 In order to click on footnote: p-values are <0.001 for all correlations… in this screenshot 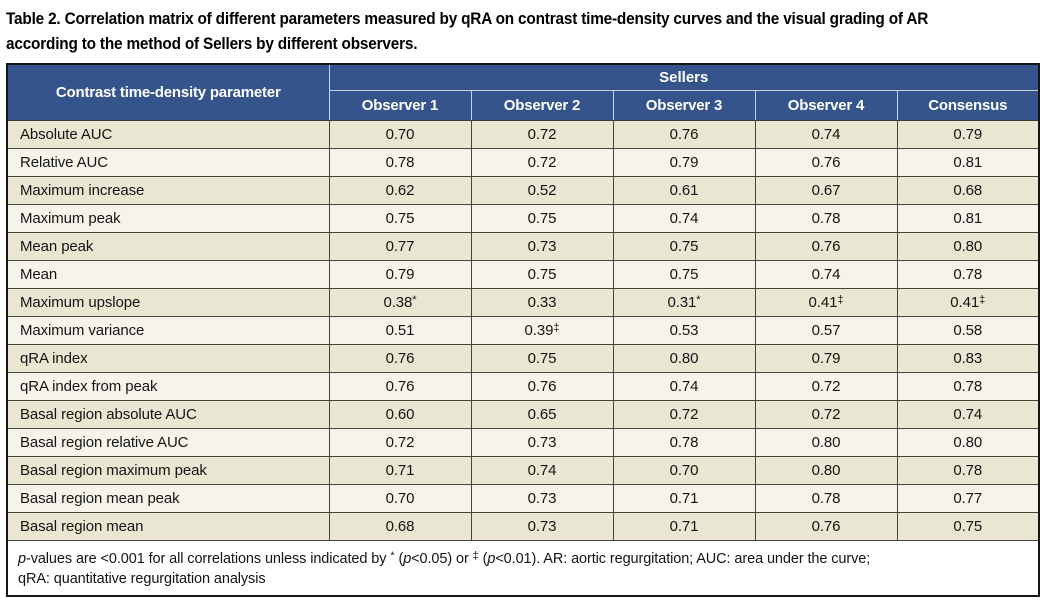, I will do `click(523, 567)`.